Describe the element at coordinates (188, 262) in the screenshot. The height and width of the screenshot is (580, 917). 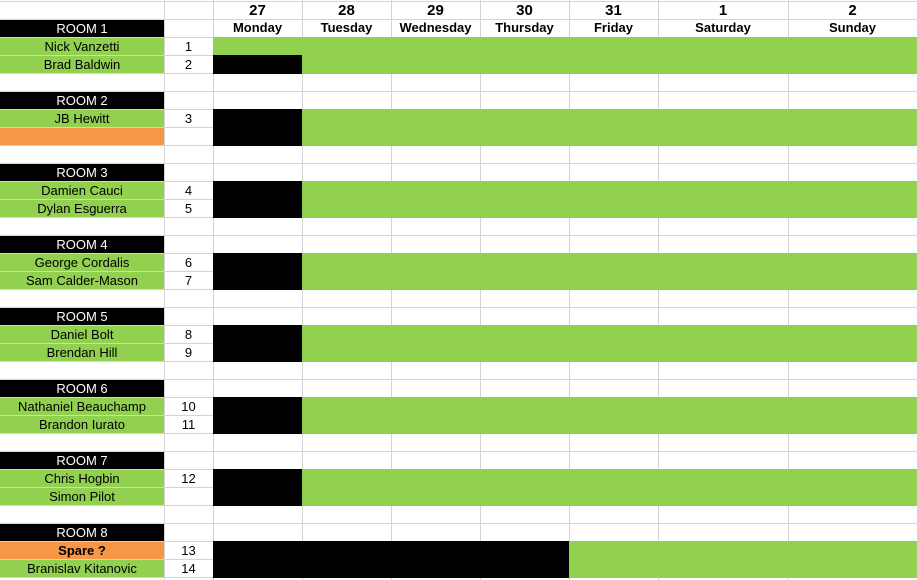
I see `guest-number-cell: 6` at that location.